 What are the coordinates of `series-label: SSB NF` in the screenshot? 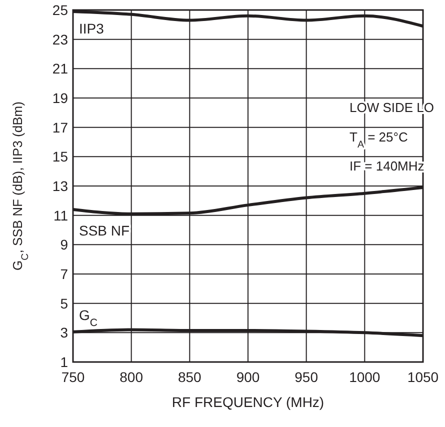 It's located at (104, 230).